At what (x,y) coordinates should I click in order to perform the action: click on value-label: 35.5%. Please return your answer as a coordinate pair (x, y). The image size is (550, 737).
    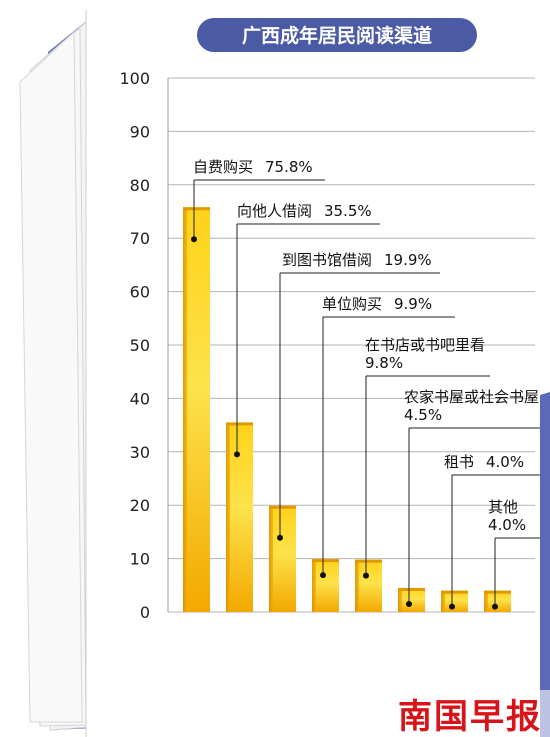
    Looking at the image, I should click on (348, 211).